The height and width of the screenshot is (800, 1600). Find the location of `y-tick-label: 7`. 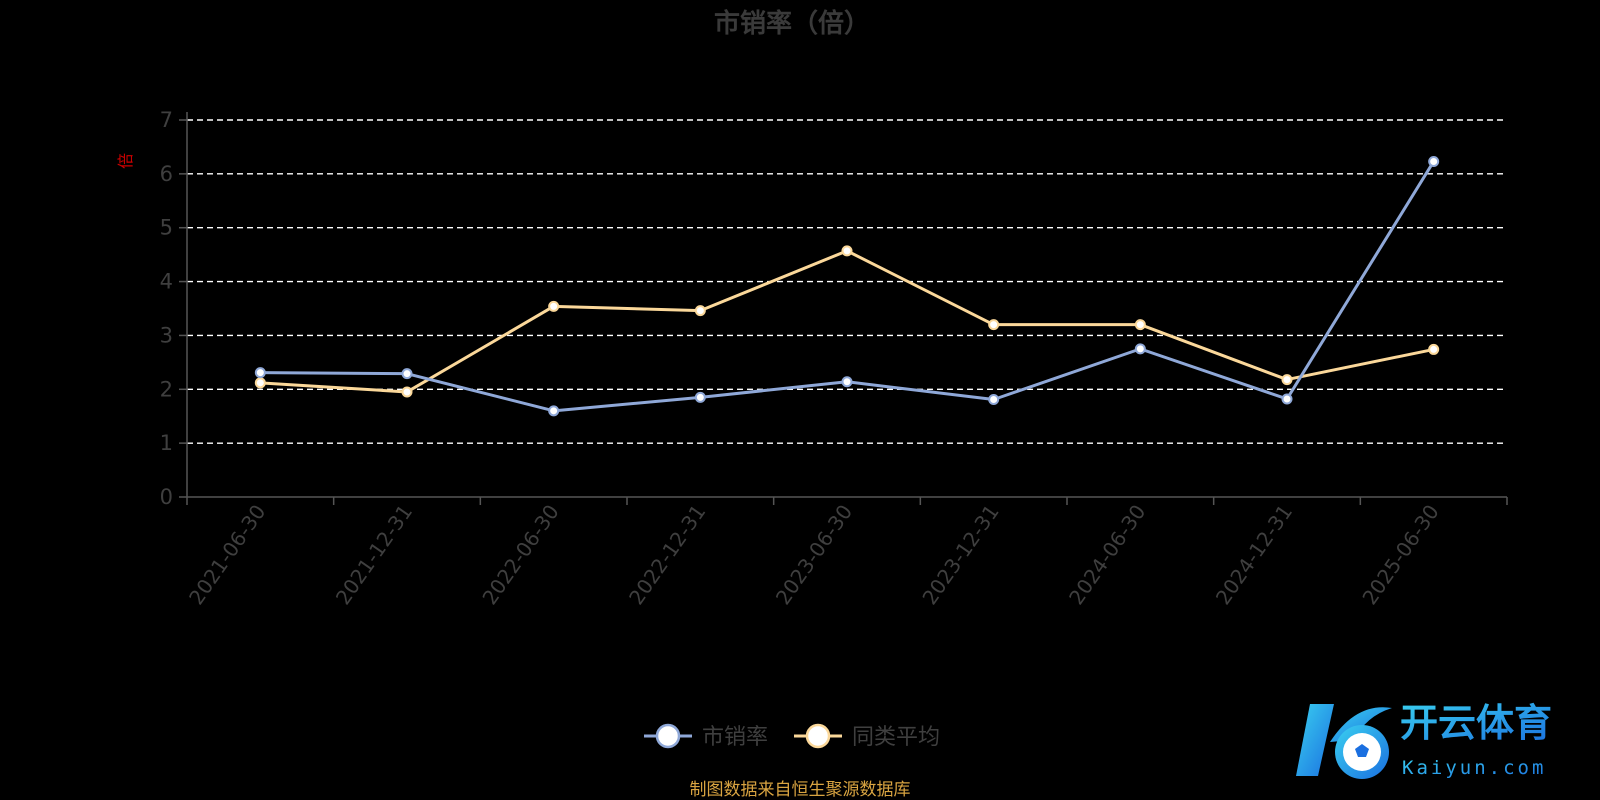

y-tick-label: 7 is located at coordinates (166, 120).